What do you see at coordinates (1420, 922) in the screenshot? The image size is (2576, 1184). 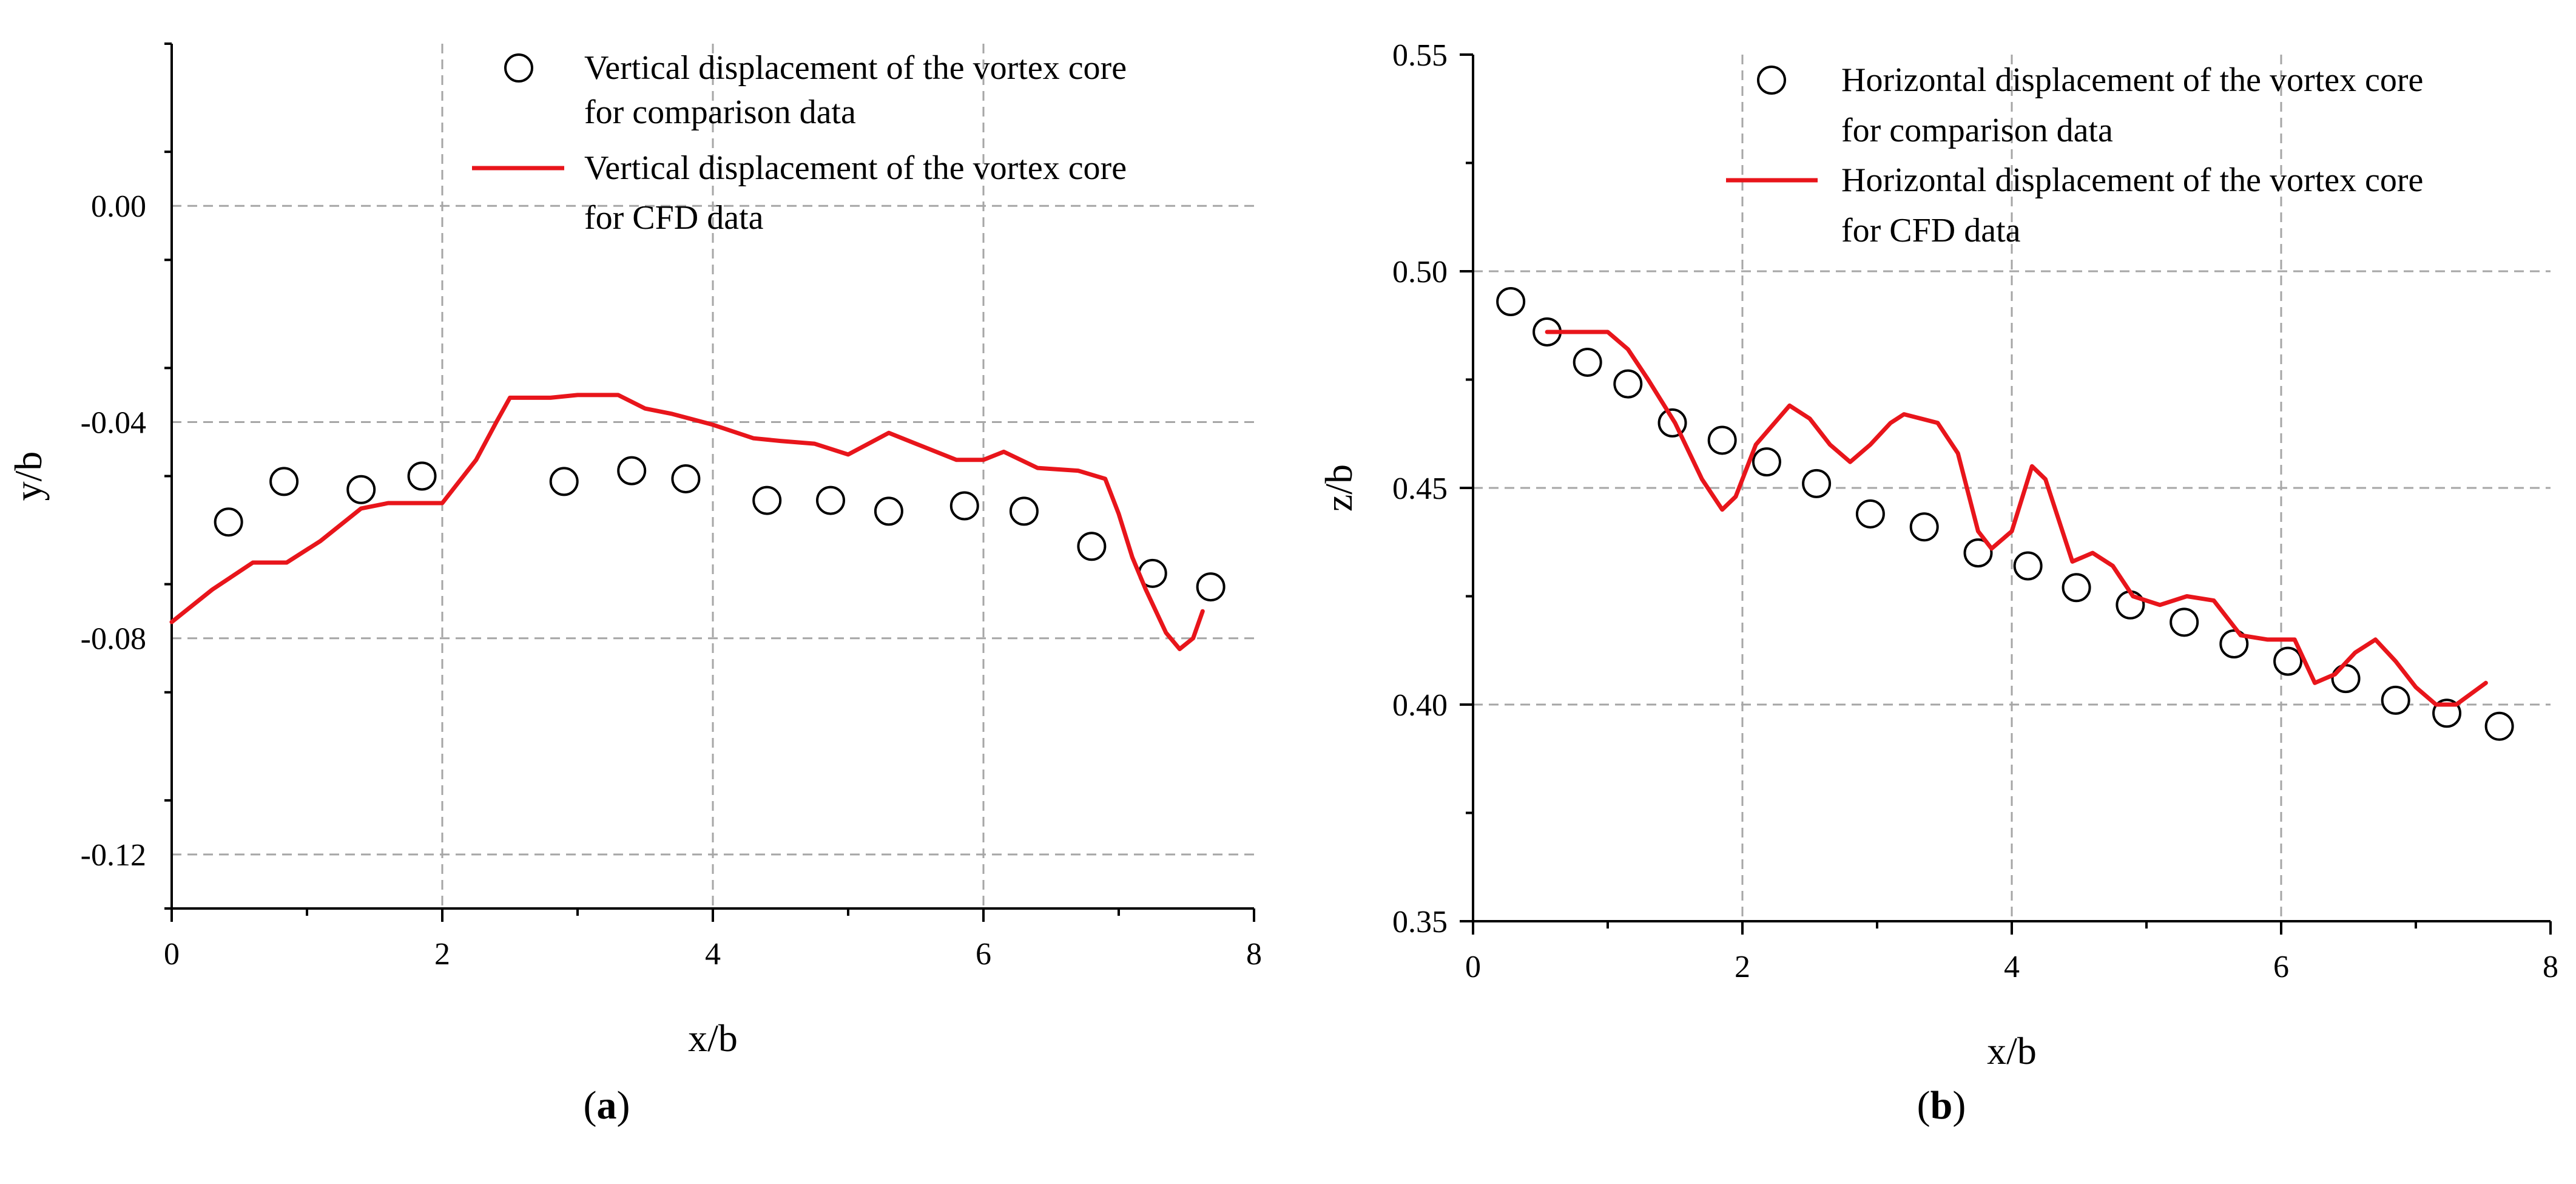 I see `y-tick-label: 0.35` at bounding box center [1420, 922].